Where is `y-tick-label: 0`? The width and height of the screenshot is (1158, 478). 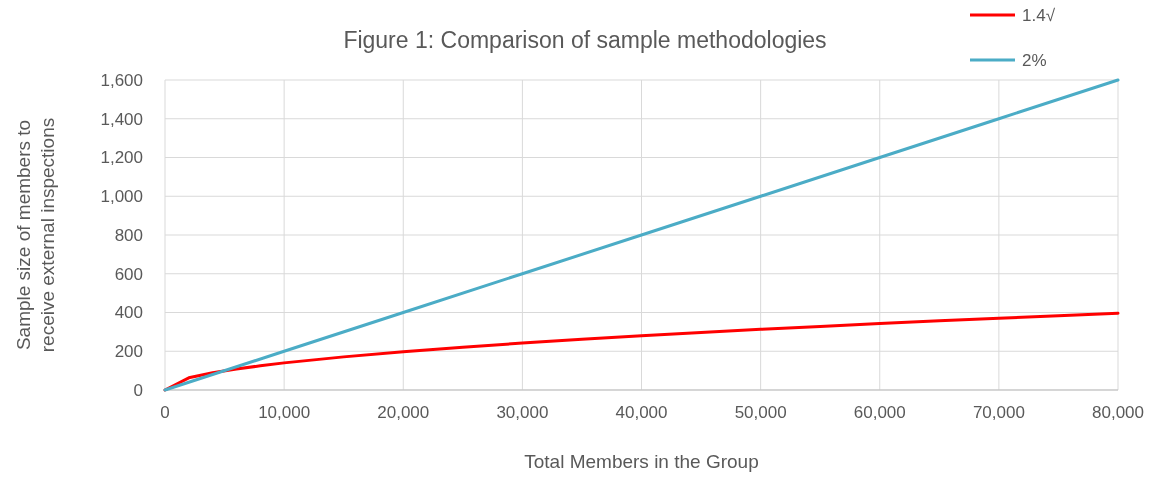
y-tick-label: 0 is located at coordinates (138, 390).